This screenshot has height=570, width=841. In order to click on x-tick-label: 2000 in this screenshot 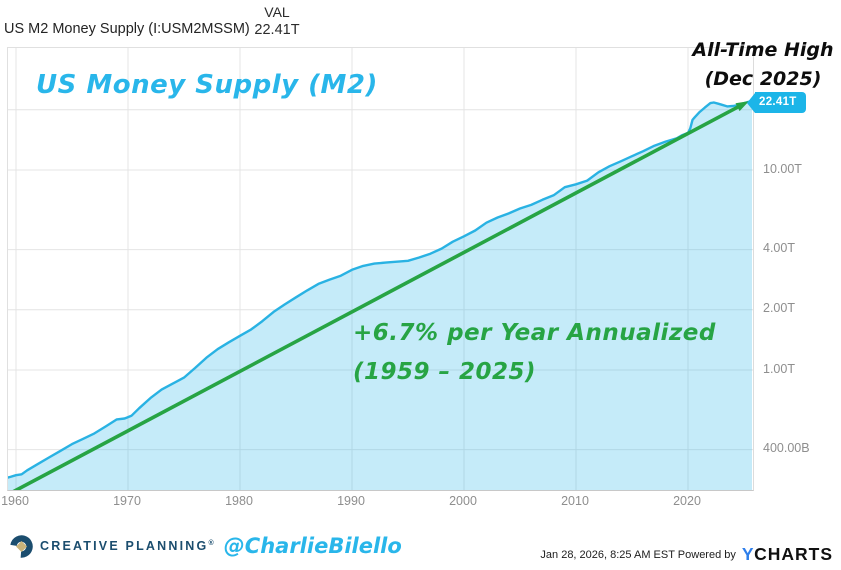, I will do `click(463, 501)`.